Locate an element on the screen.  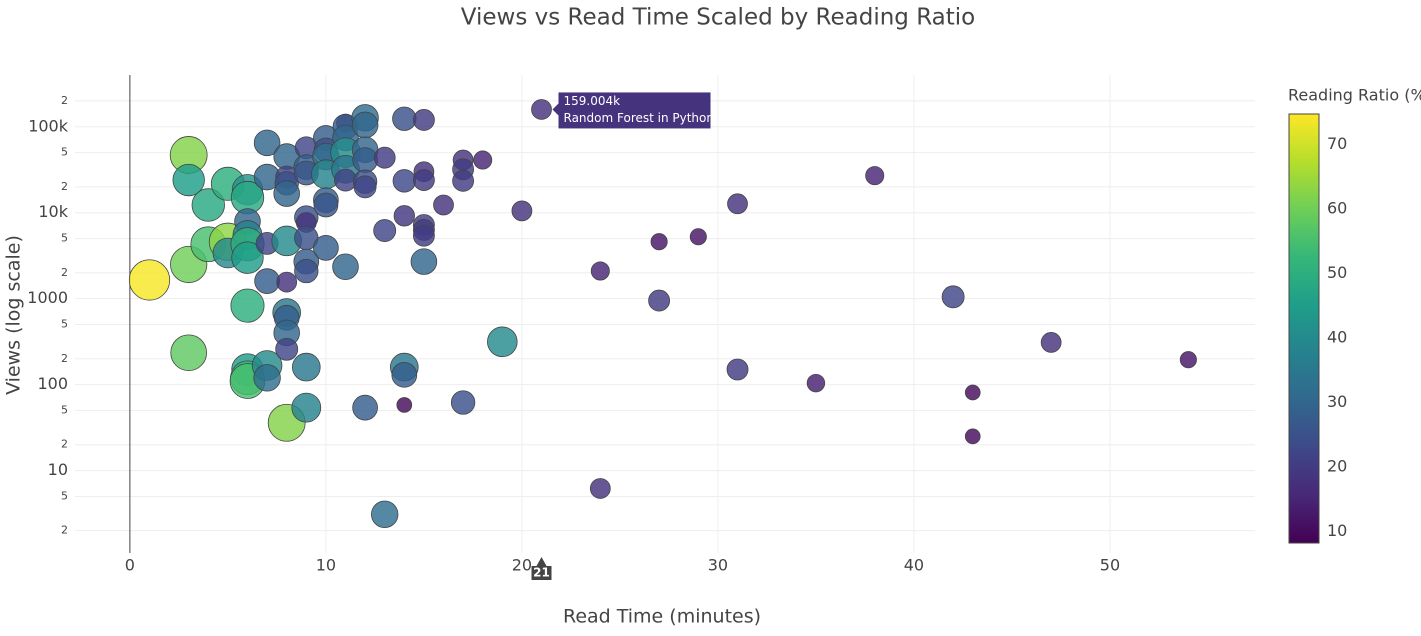
x-tick-label: 40 is located at coordinates (914, 565).